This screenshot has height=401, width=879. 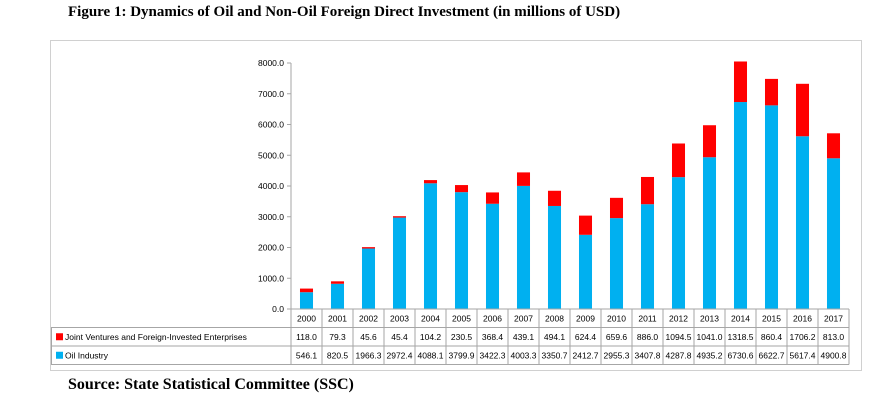 What do you see at coordinates (772, 355) in the screenshot?
I see `data-label: 6622.7` at bounding box center [772, 355].